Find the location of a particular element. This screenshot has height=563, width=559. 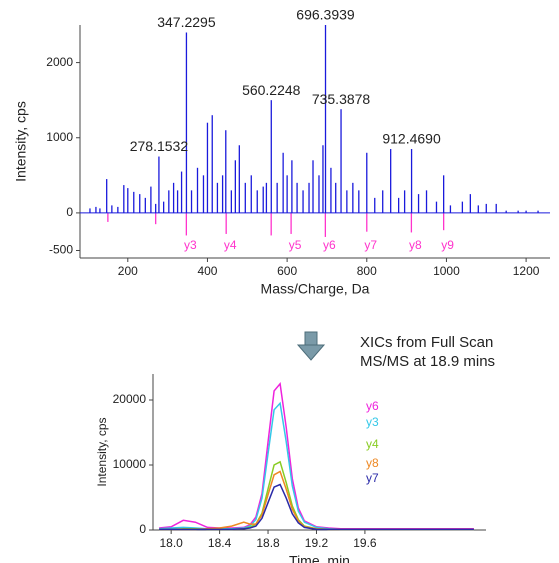

x-tick-label: 18.8 is located at coordinates (268, 543).